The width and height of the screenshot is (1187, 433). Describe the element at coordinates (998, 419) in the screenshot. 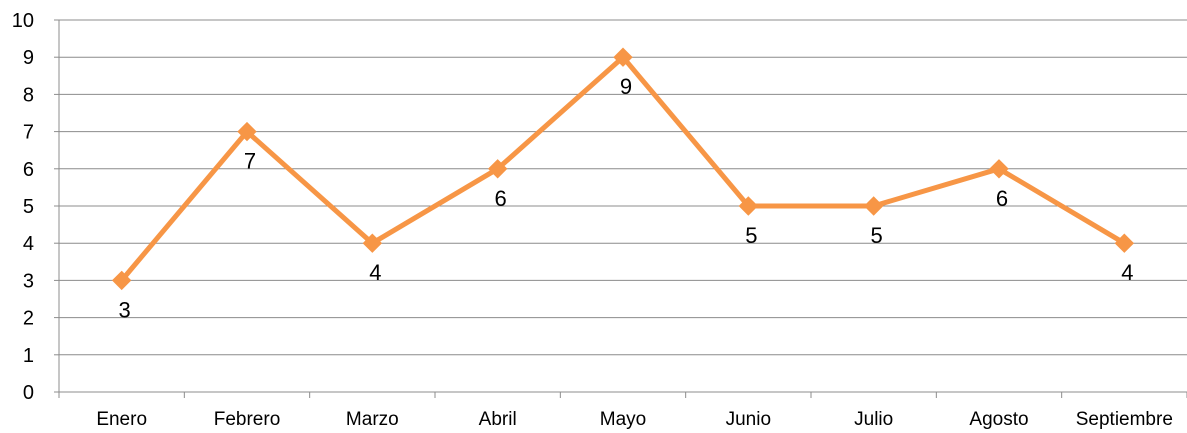

I see `x-category-label-agosto: Agosto` at that location.